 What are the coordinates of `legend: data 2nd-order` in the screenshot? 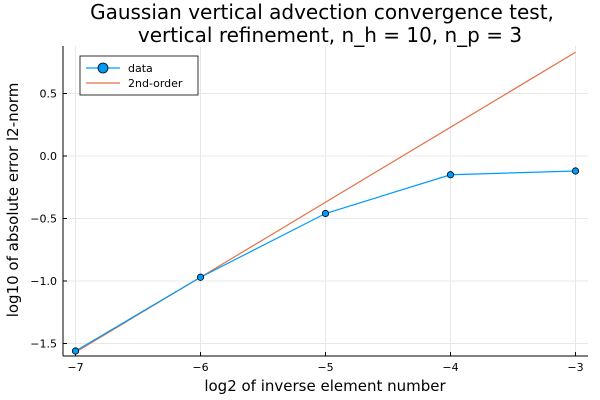 It's located at (139, 75).